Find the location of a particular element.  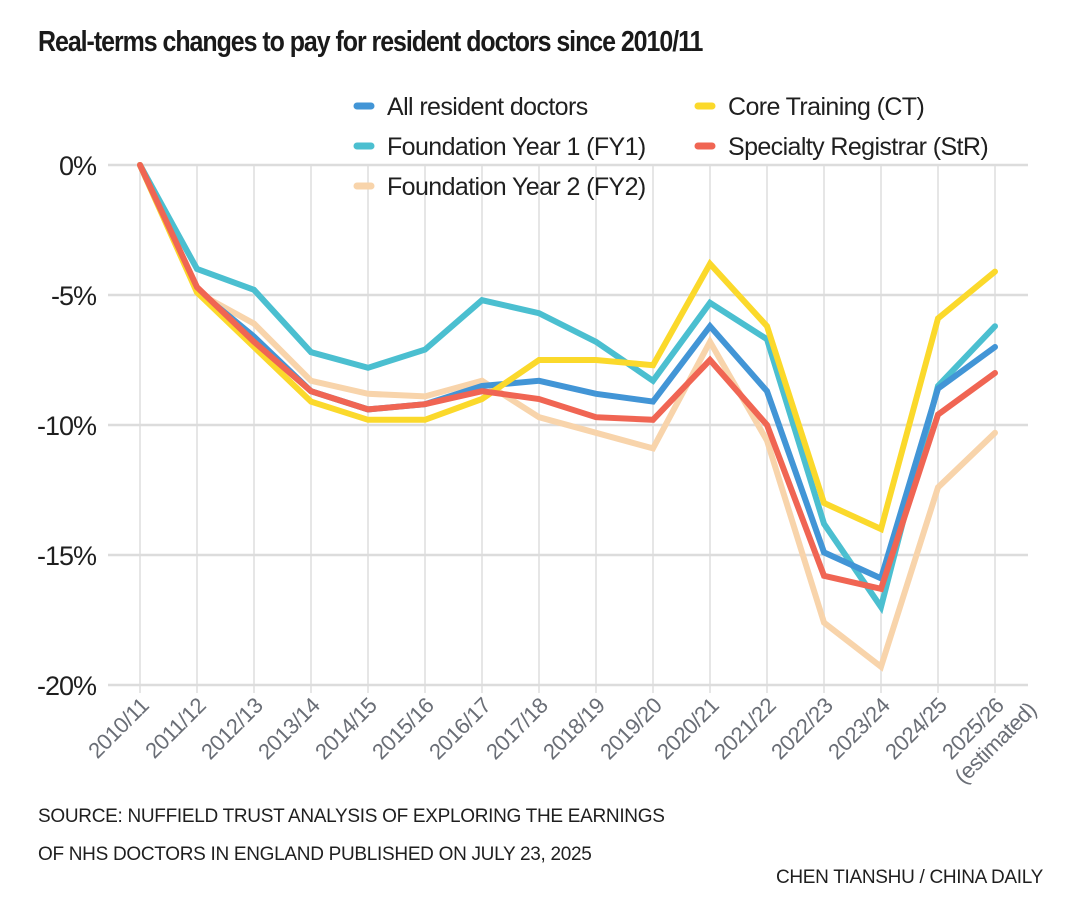

legend-item: Foundation Year 1 (FY1) is located at coordinates (499, 147).